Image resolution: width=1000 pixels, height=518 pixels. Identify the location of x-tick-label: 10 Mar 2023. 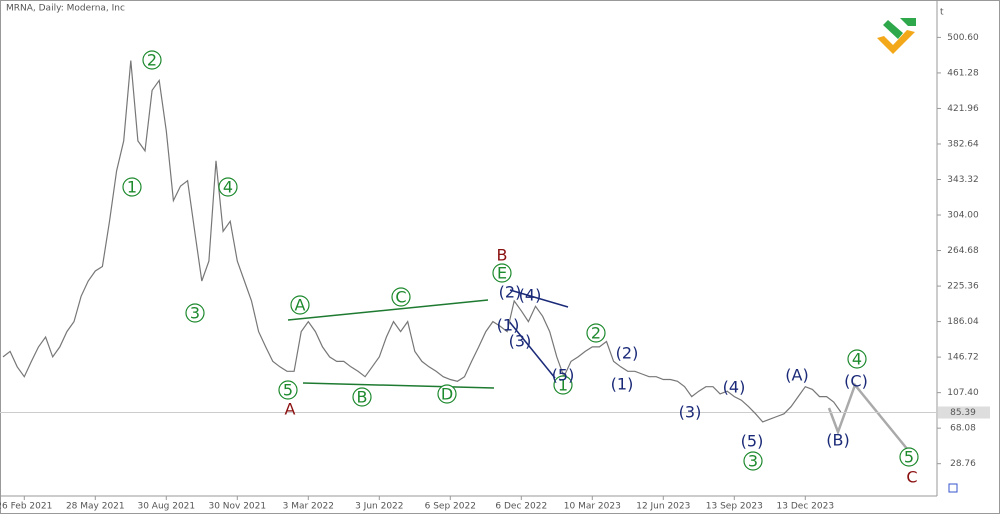
(592, 507).